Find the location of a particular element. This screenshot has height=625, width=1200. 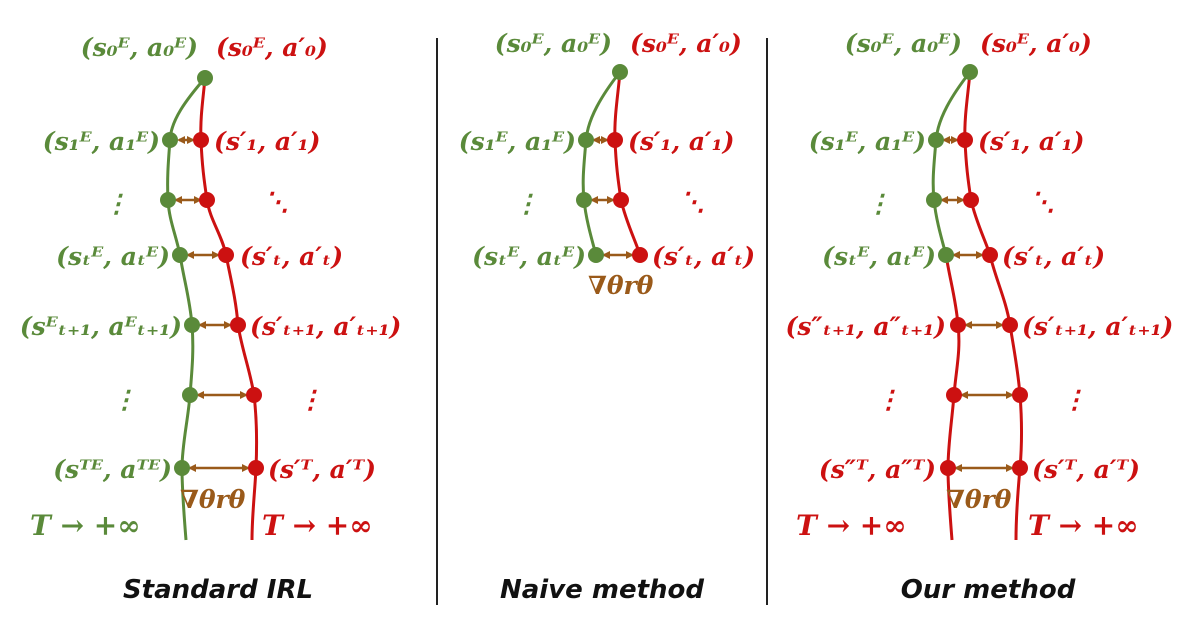

label-expert-t-plus-1: (sᴱₜ₊₁, aᴱₜ₊₁) is located at coordinates (101, 326).